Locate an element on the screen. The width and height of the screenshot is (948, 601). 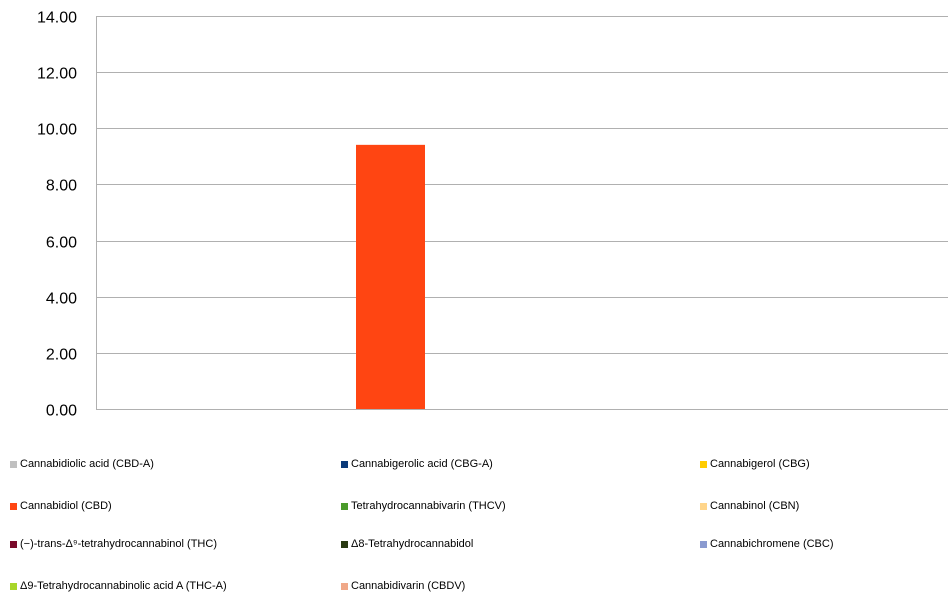
y-axis-ticks: 0.00 2.00 4.00 6.00 8.00 10.00 12.00 14.00 is located at coordinates (57, 215).